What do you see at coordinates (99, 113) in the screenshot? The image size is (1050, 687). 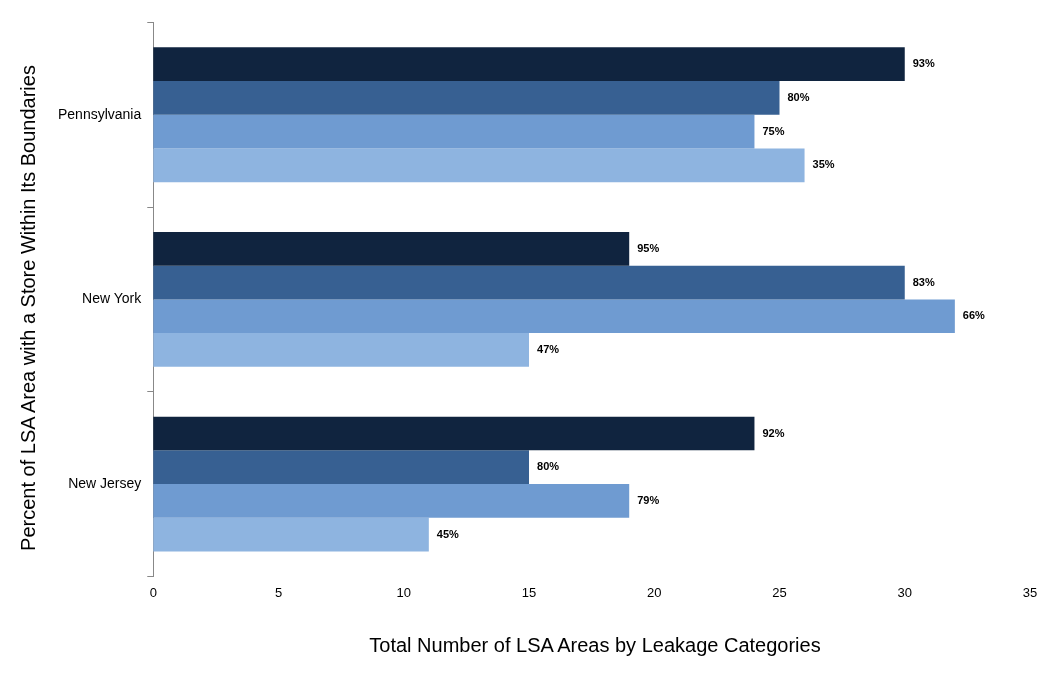 I see `y-tick-label: Pennsylvania` at bounding box center [99, 113].